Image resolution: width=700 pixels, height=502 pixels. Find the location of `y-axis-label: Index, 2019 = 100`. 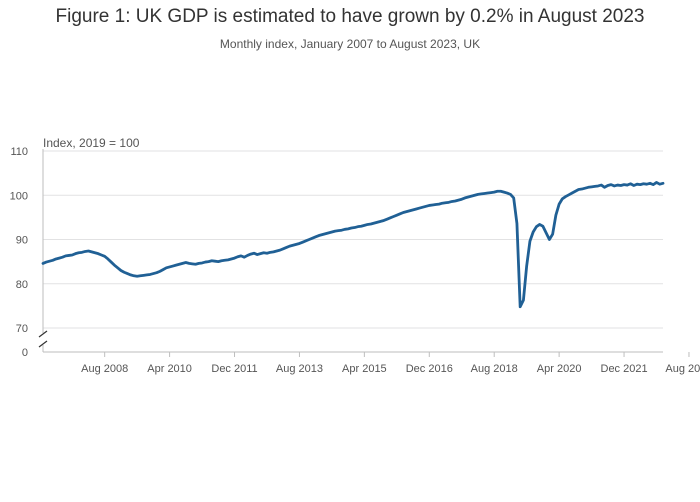

y-axis-label: Index, 2019 = 100 is located at coordinates (91, 143).